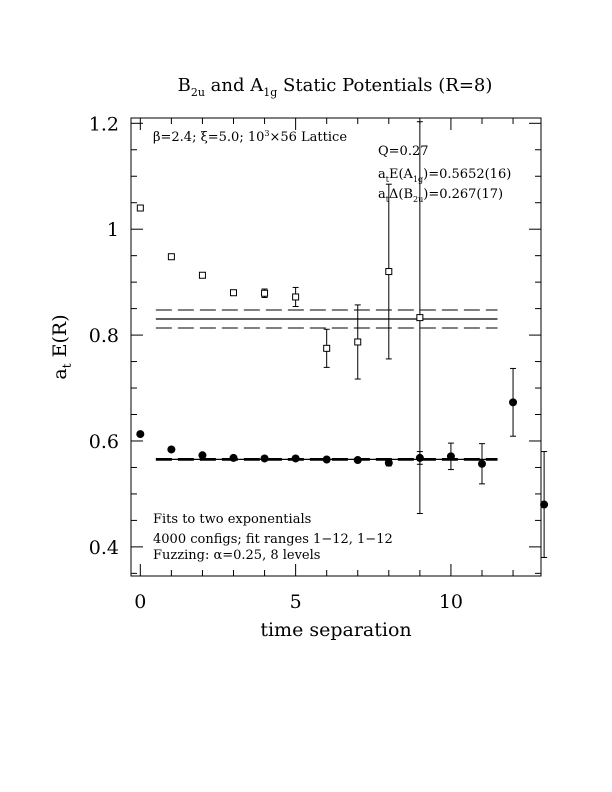 The image size is (612, 792). I want to click on x-axis-label: time separation, so click(335, 630).